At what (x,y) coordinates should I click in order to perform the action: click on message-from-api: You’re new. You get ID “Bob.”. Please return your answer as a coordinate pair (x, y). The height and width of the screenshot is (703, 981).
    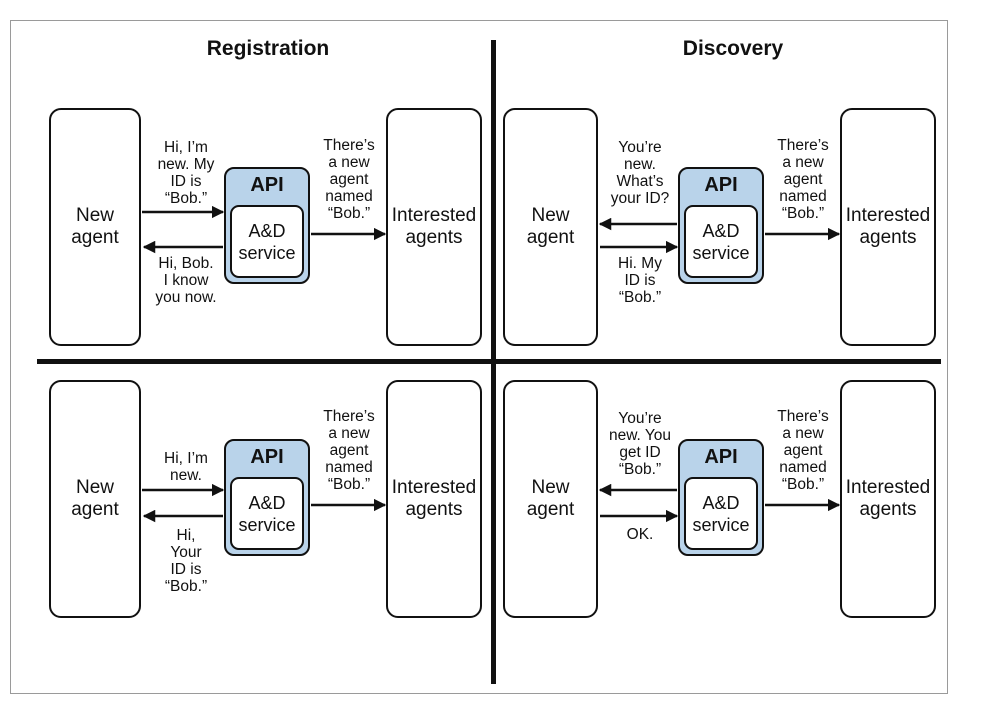
    Looking at the image, I should click on (640, 444).